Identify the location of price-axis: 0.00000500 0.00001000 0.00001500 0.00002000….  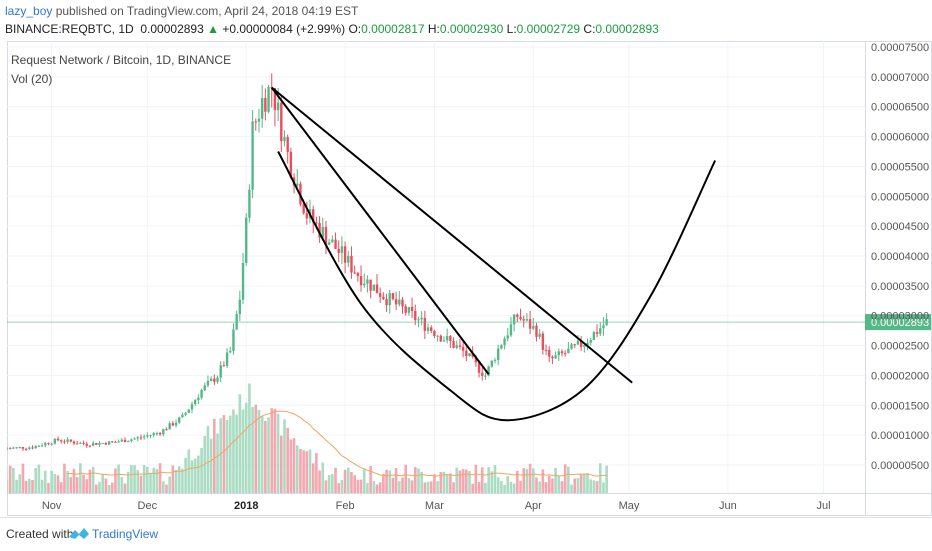
(900, 257).